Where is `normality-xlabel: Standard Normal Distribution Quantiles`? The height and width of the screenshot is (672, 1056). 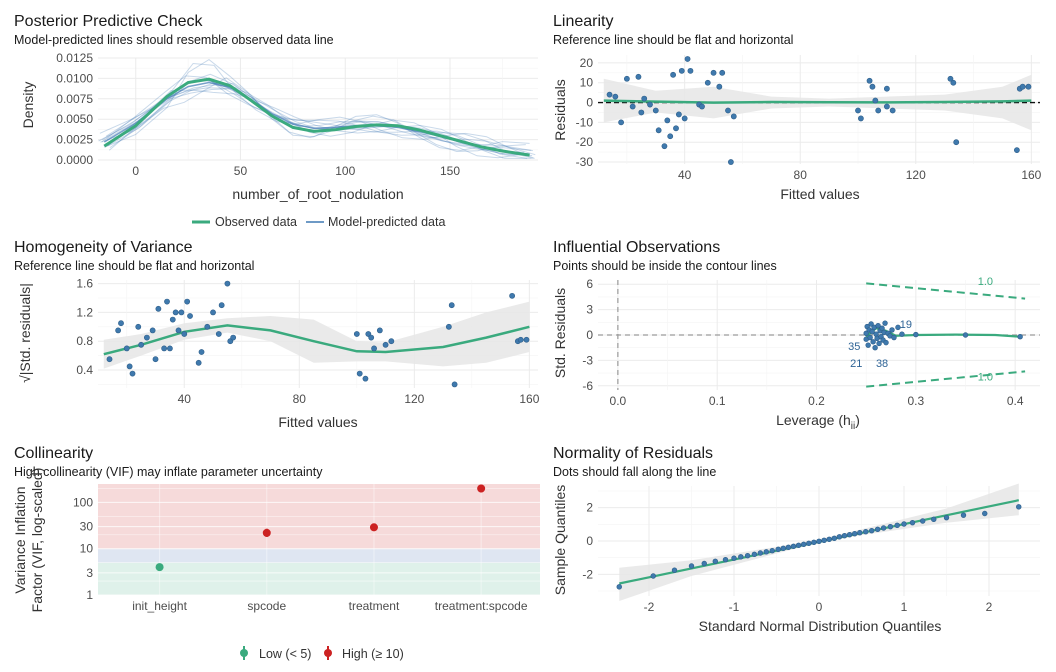
normality-xlabel: Standard Normal Distribution Quantiles is located at coordinates (820, 626).